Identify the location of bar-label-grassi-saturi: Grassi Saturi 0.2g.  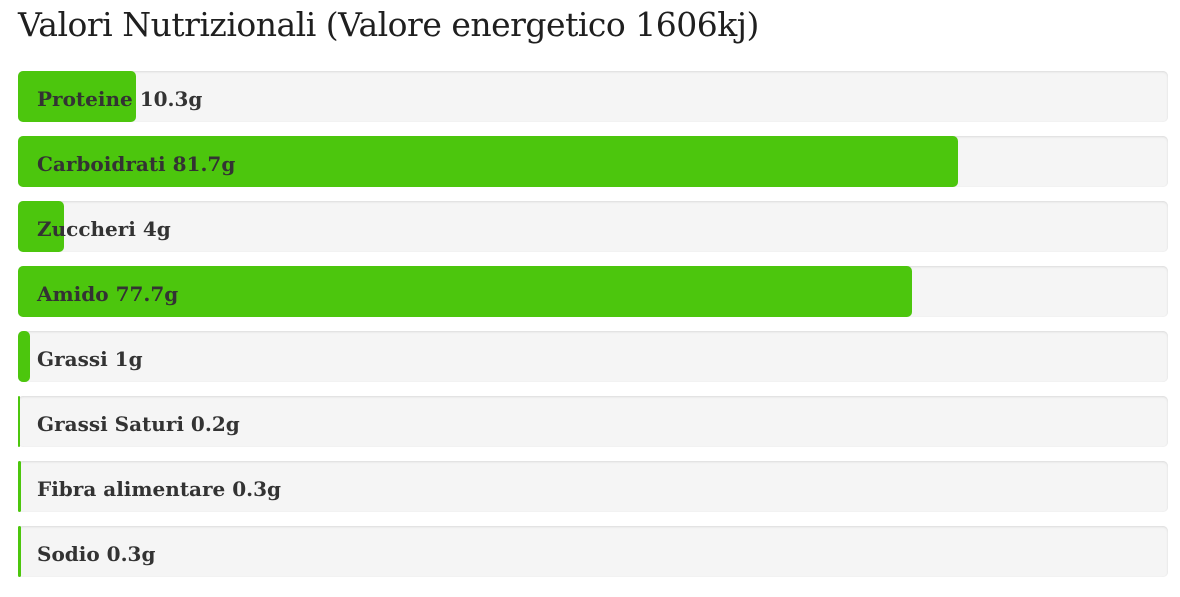
(138, 423).